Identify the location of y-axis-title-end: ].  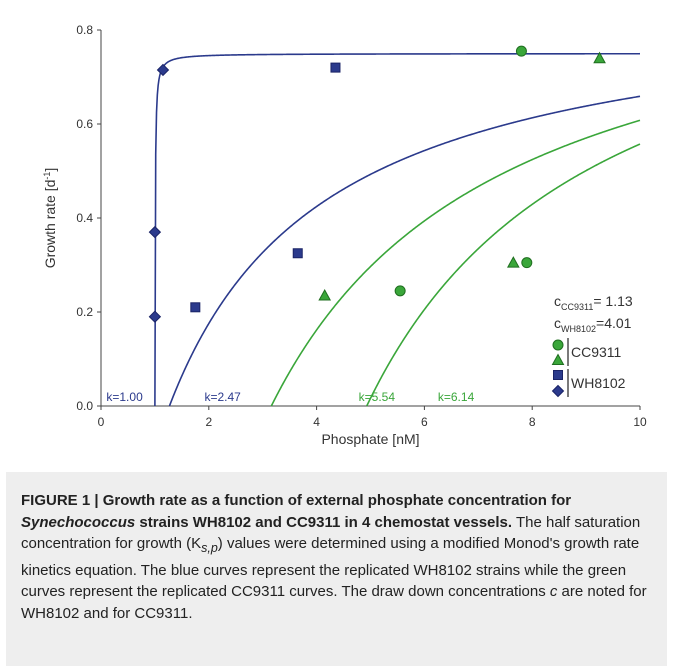
(50, 170).